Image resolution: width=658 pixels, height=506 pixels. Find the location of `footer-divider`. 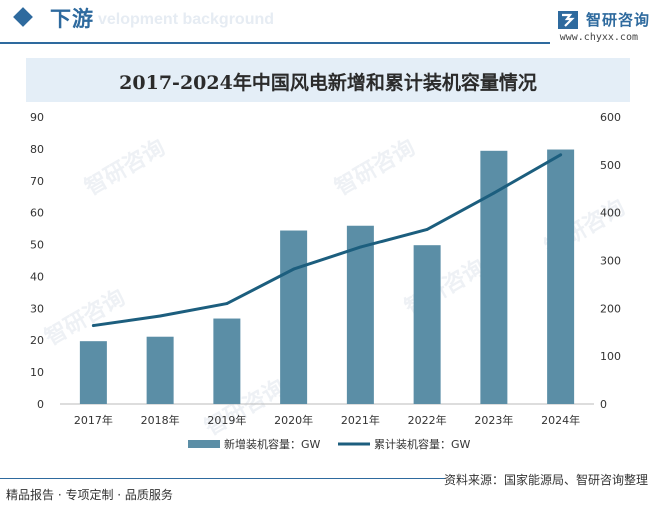

footer-divider is located at coordinates (222, 478).